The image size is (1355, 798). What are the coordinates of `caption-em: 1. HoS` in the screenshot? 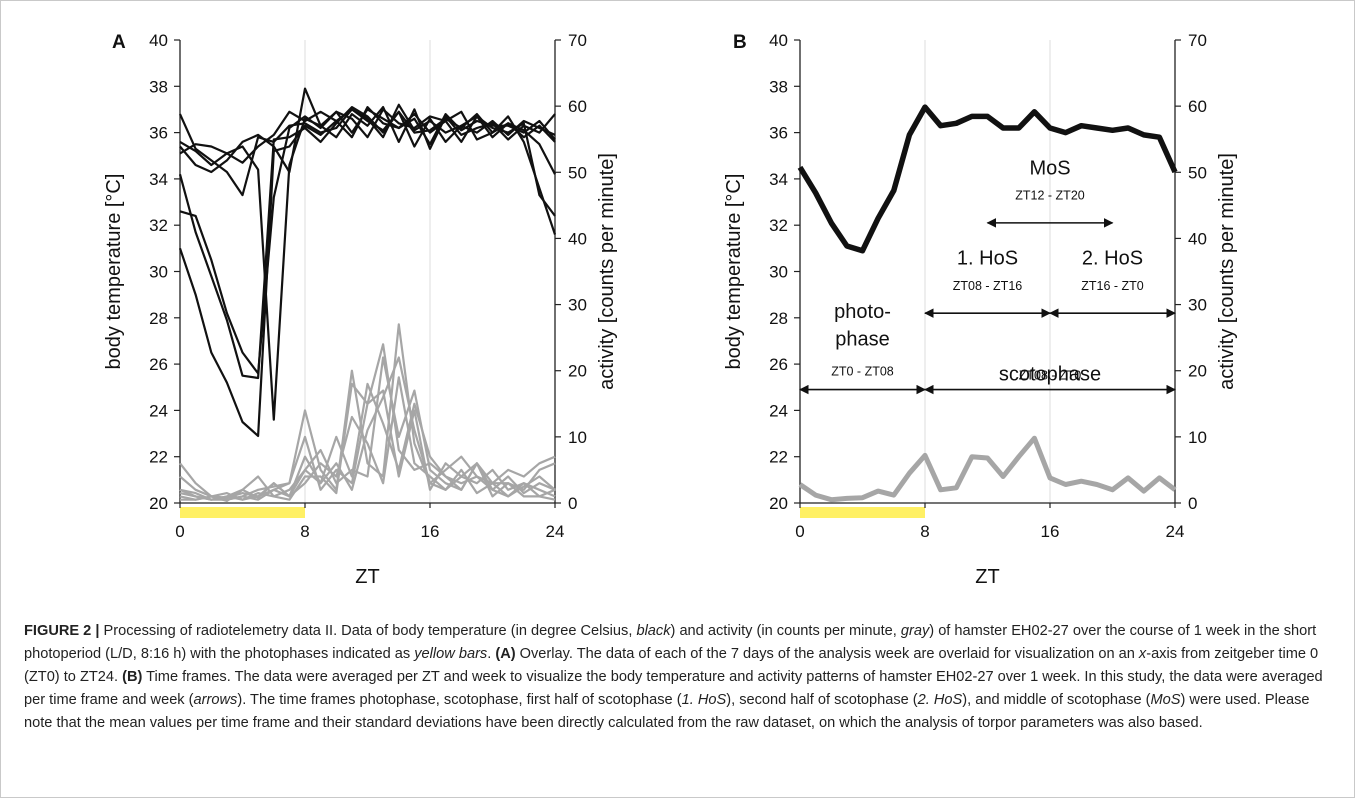 It's located at (704, 700).